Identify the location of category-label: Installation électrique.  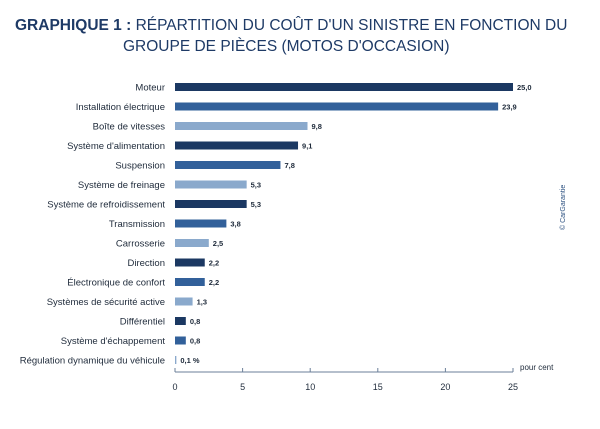
(120, 107).